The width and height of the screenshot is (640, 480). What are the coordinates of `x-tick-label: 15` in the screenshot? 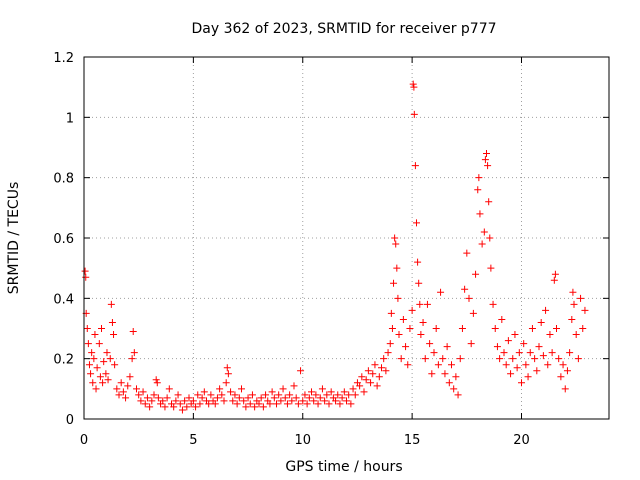 It's located at (412, 440).